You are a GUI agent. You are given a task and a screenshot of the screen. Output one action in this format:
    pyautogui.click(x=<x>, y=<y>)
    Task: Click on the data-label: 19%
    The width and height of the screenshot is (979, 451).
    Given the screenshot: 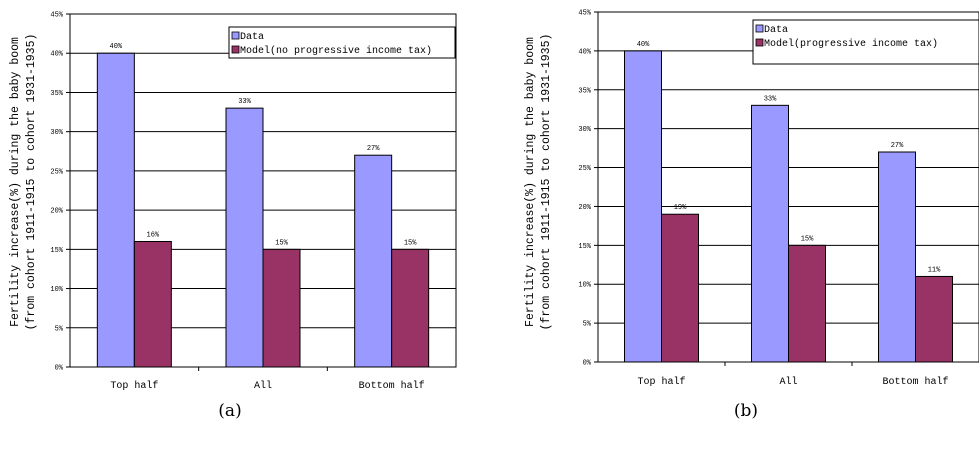 What is the action you would take?
    pyautogui.click(x=680, y=208)
    